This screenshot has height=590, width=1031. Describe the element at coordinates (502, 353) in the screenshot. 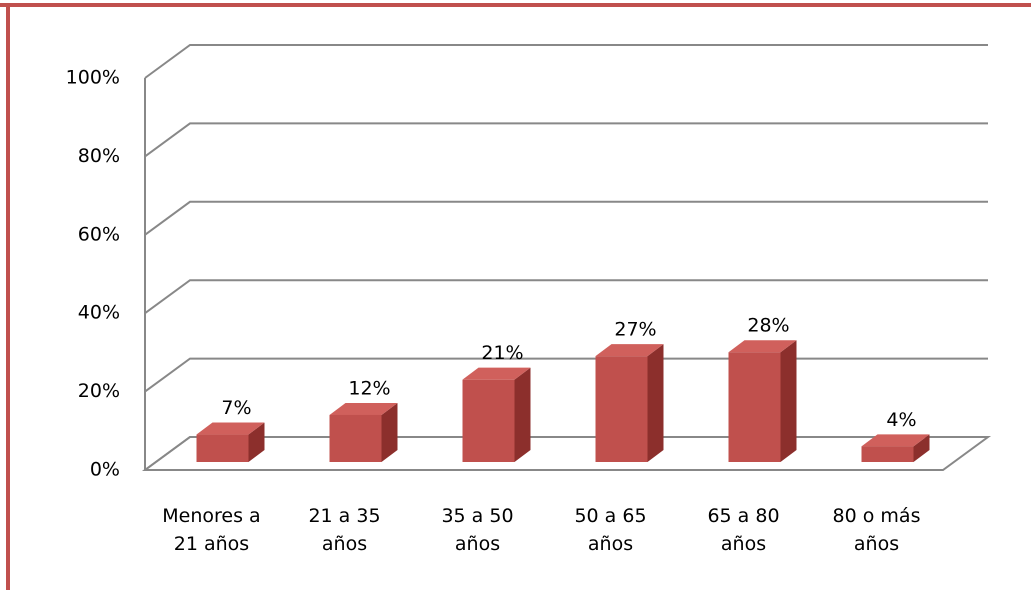

I see `data-label: 21%` at that location.